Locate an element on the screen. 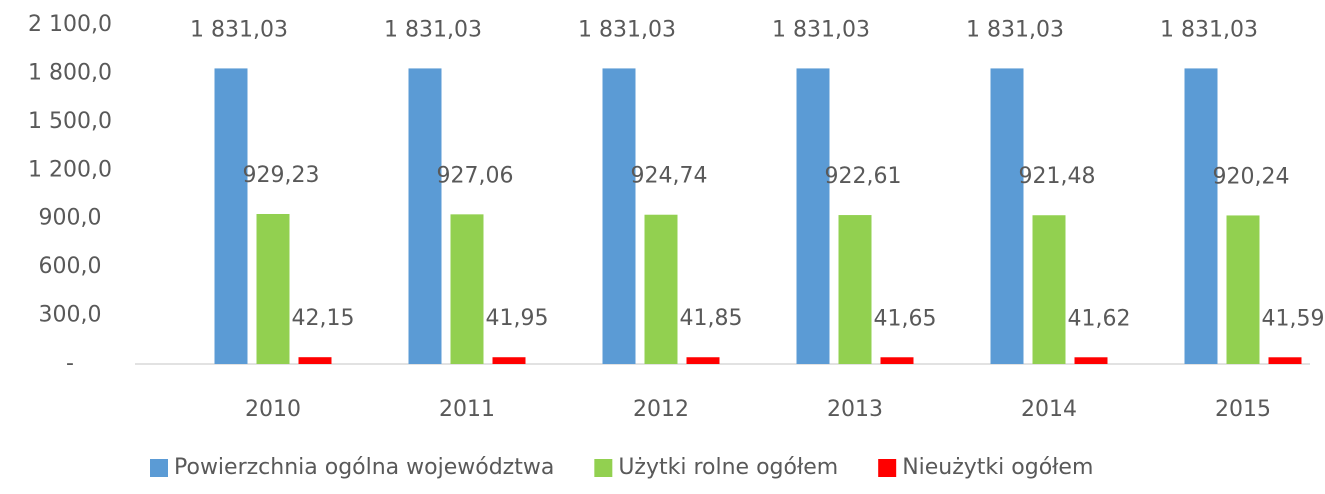 The width and height of the screenshot is (1325, 494). y-tick-label: - is located at coordinates (70, 363).